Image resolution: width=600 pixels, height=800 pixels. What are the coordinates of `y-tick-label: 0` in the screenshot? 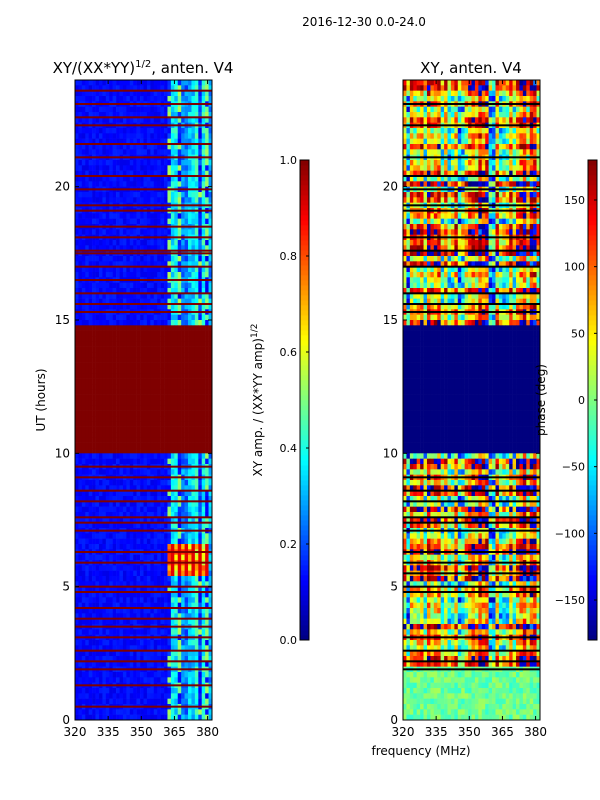 It's located at (66, 720).